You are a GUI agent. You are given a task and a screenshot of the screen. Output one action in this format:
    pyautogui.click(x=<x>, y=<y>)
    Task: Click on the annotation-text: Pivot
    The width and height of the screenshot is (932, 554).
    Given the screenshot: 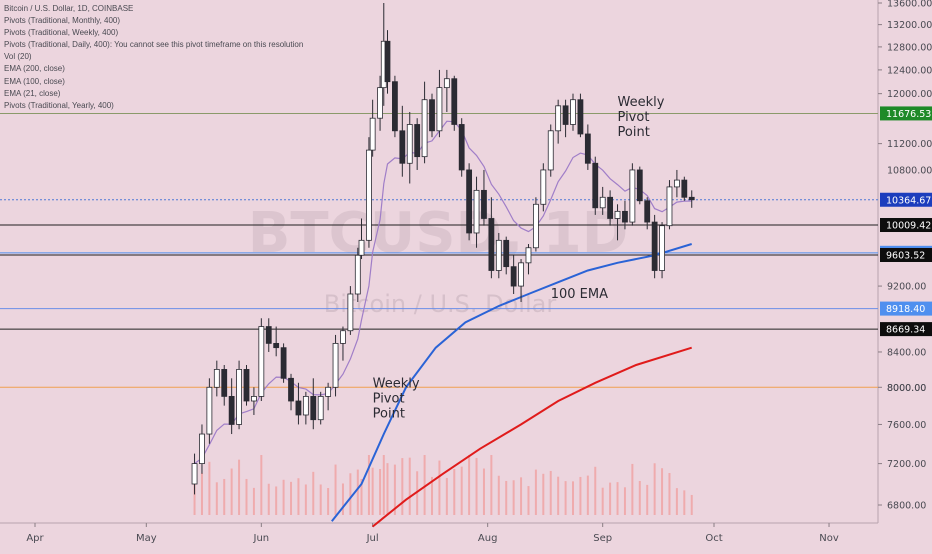 What is the action you would take?
    pyautogui.click(x=389, y=398)
    